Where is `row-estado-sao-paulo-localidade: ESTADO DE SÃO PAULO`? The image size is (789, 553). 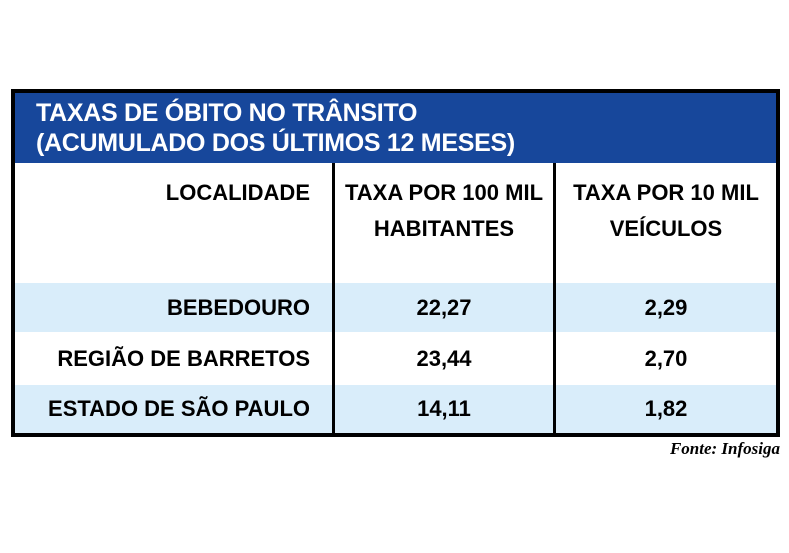 row-estado-sao-paulo-localidade: ESTADO DE SÃO PAULO is located at coordinates (173, 409).